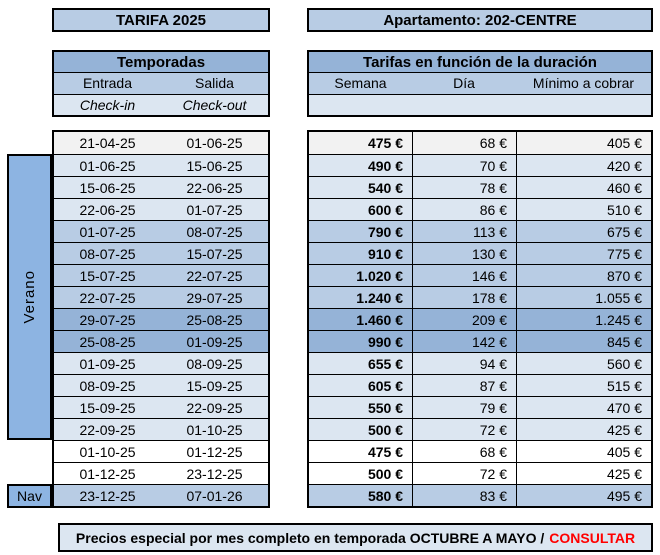 The width and height of the screenshot is (660, 555). What do you see at coordinates (214, 451) in the screenshot?
I see `checkout-date: 01-12-25` at bounding box center [214, 451].